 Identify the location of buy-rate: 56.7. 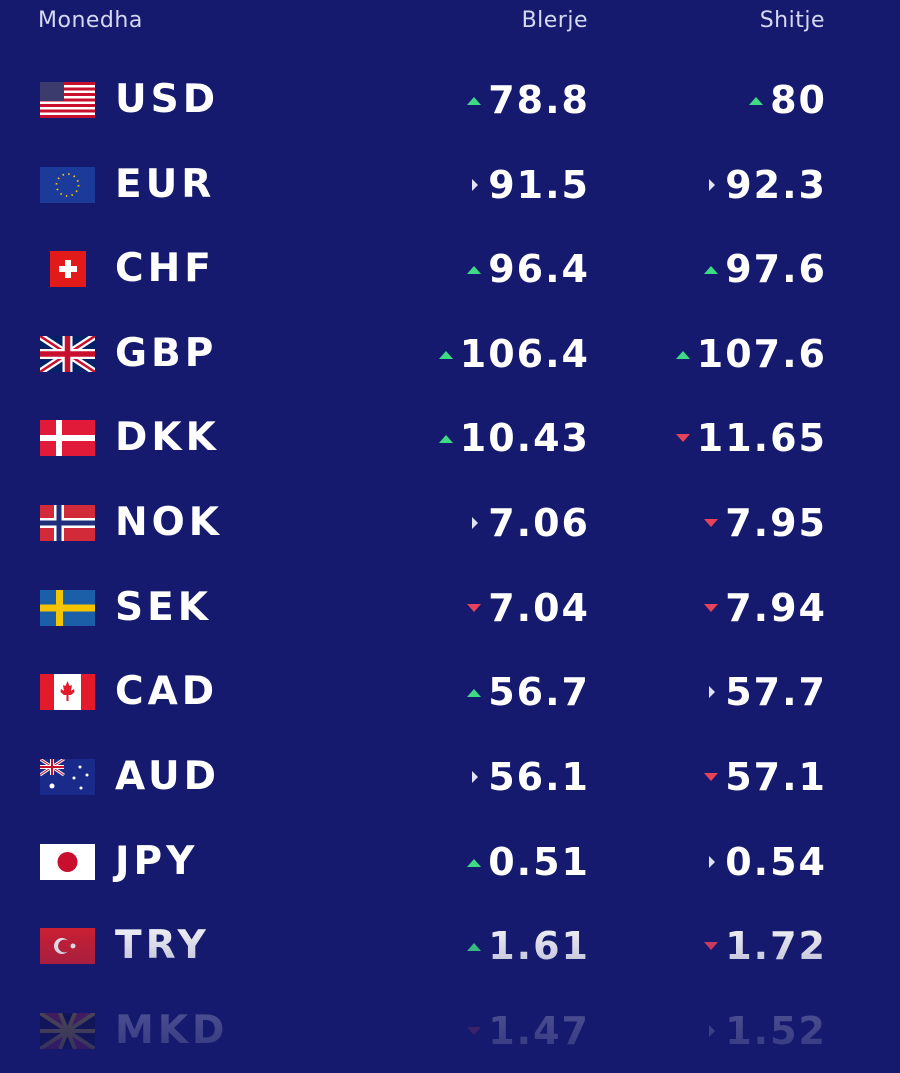
(539, 692).